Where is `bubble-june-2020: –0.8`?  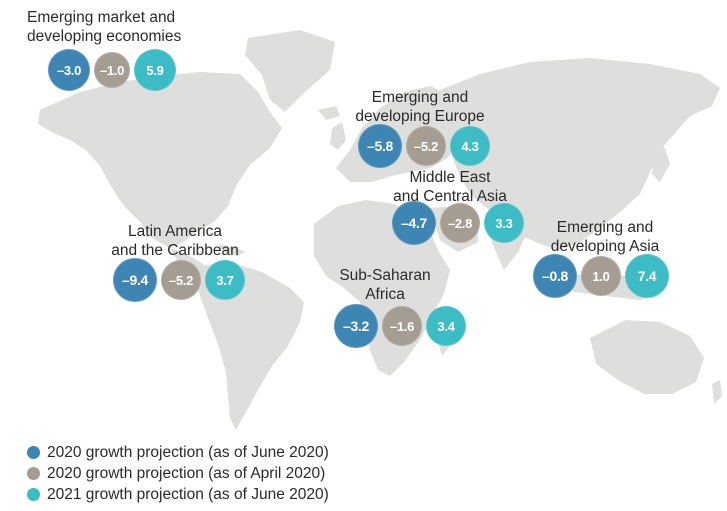
bubble-june-2020: –0.8 is located at coordinates (555, 276).